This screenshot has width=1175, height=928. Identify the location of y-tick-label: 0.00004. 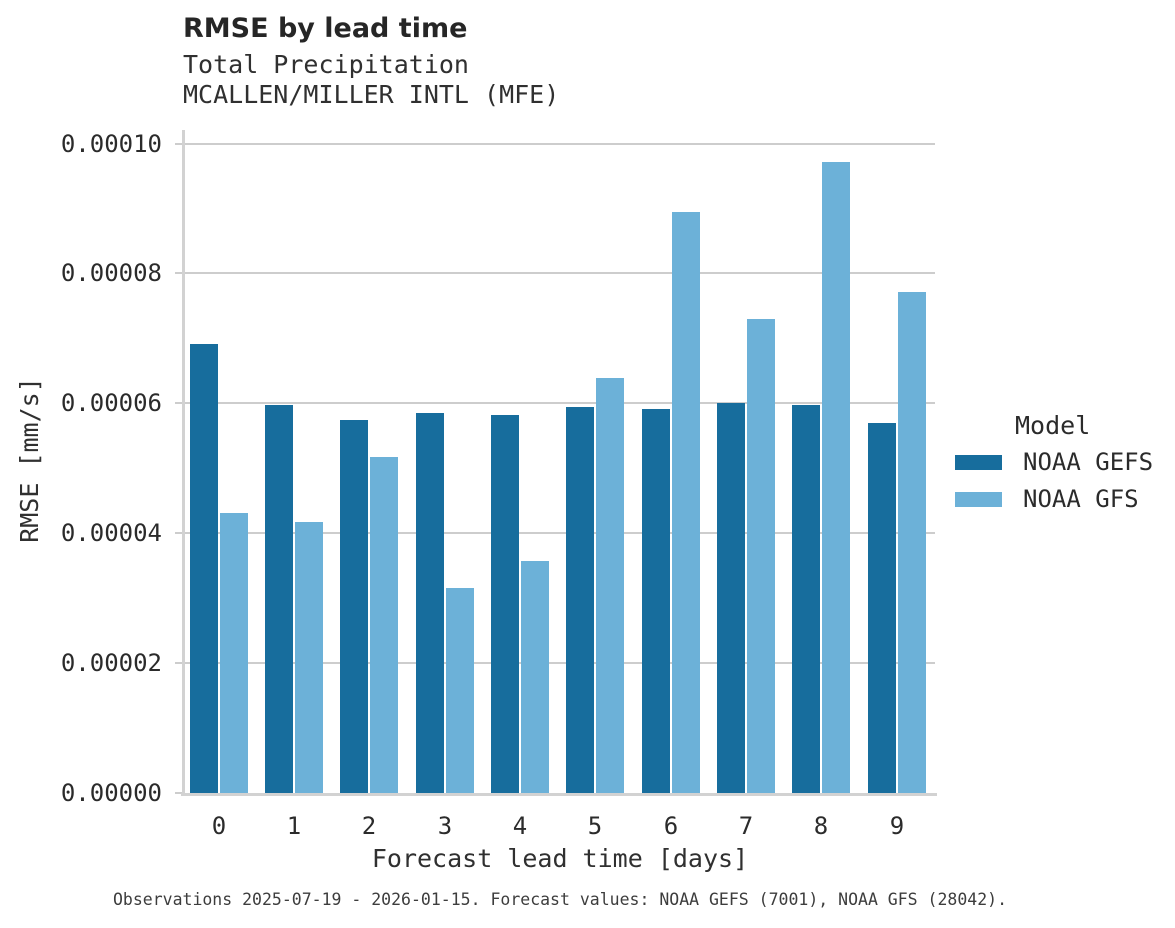
(111, 533).